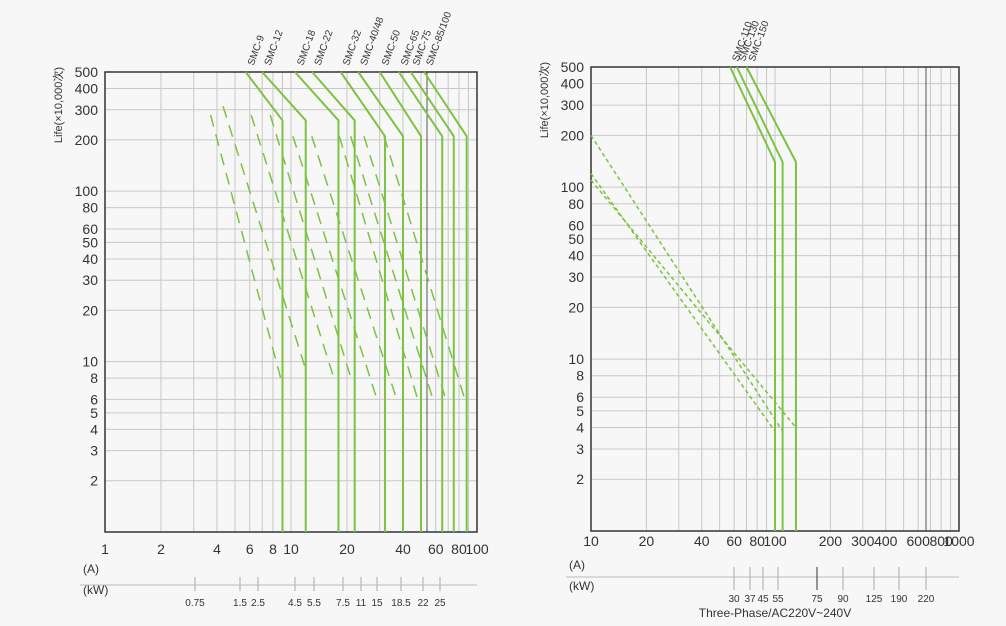 The width and height of the screenshot is (1006, 626). What do you see at coordinates (87, 110) in the screenshot?
I see `y-tick-label: 300` at bounding box center [87, 110].